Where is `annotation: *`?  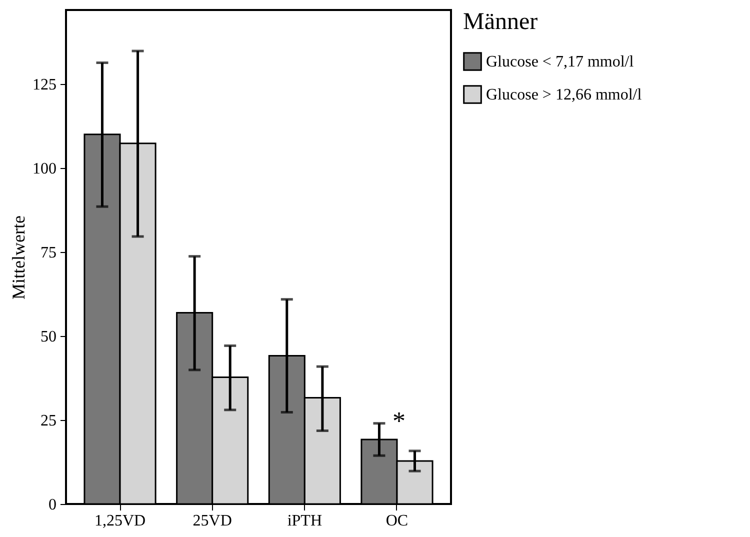
annotation: * is located at coordinates (399, 421).